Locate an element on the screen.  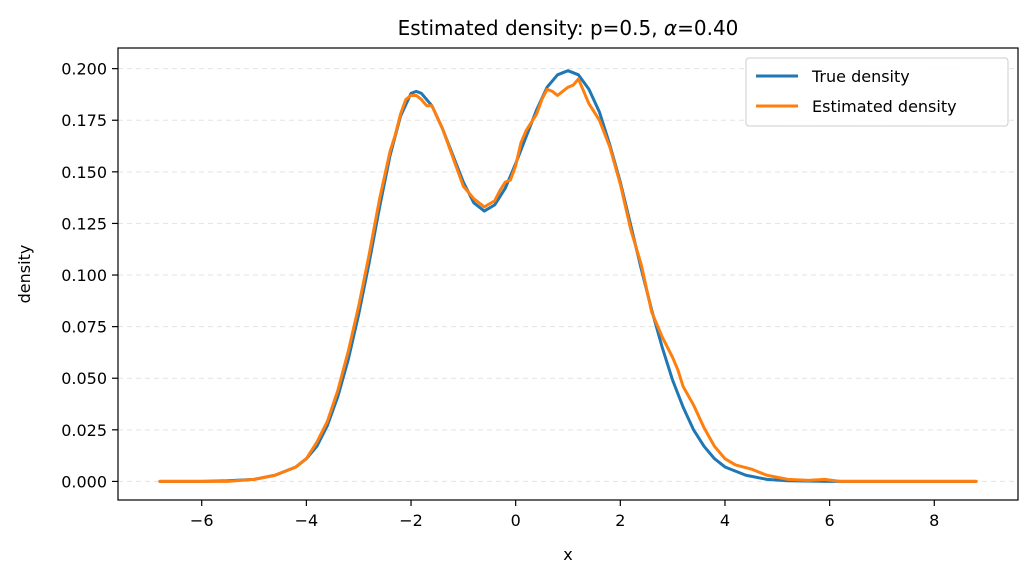
x-axis-title: x is located at coordinates (567, 554).